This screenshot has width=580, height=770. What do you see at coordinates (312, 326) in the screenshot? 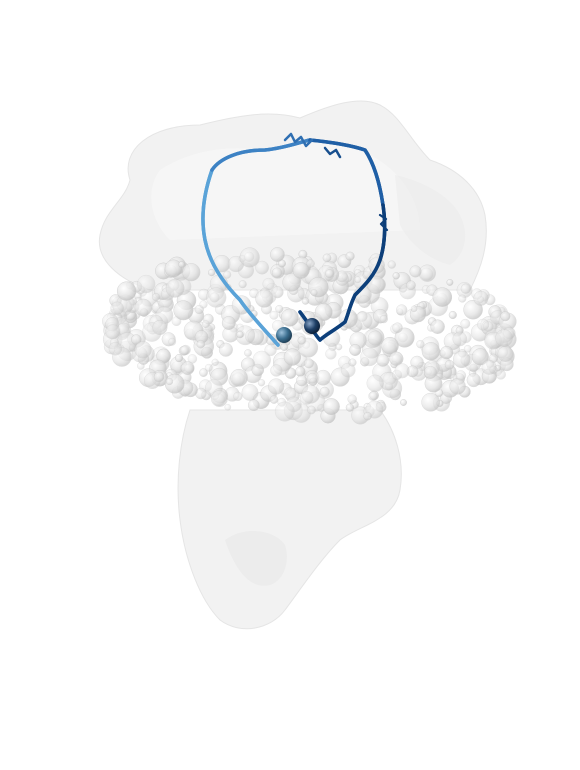
I see `end-marker-sphere` at bounding box center [312, 326].